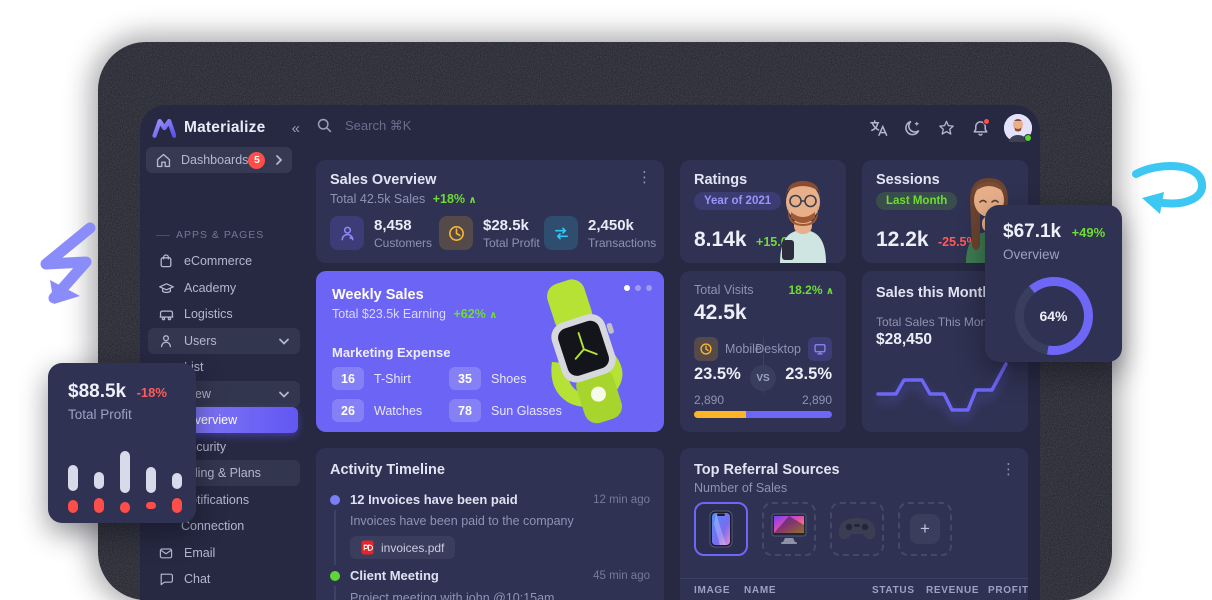 This screenshot has height=600, width=1212. I want to click on timeline-item-title: Client Meeting, so click(394, 575).